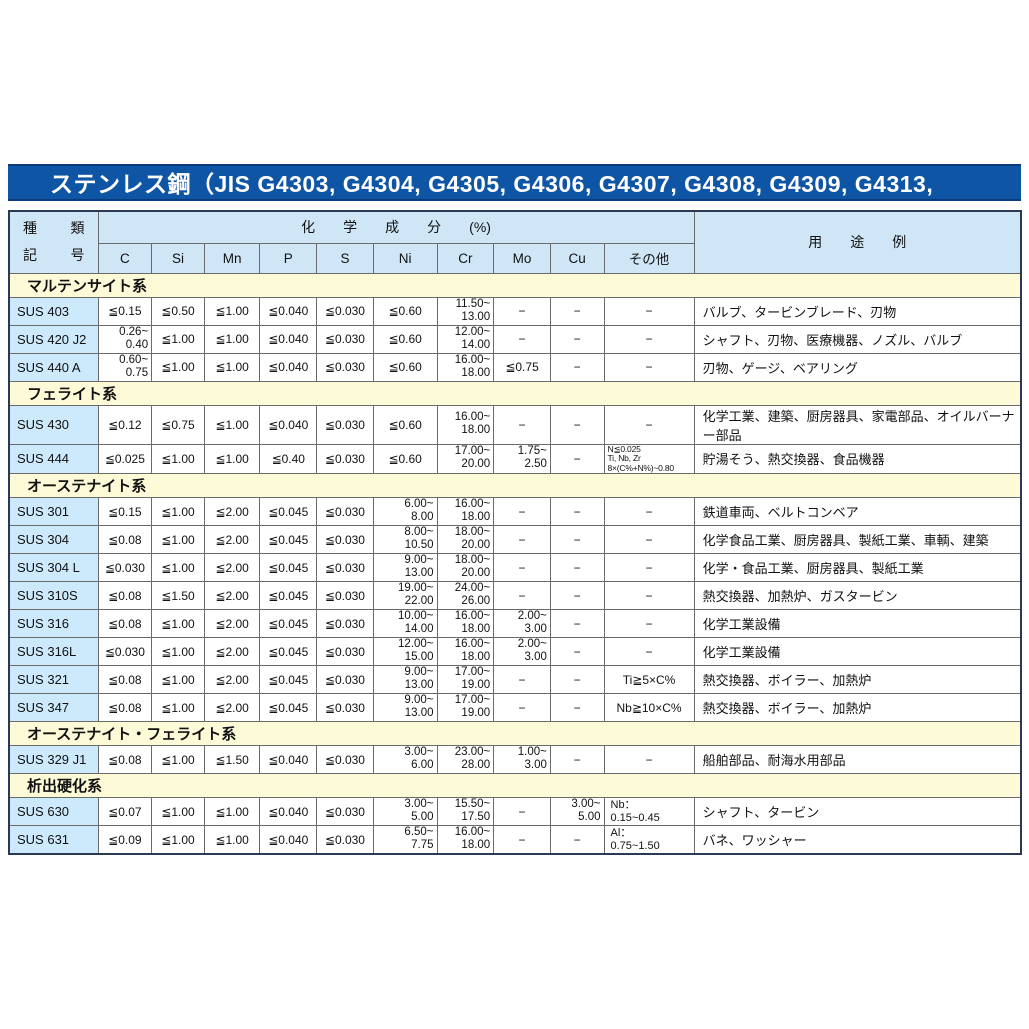  What do you see at coordinates (288, 311) in the screenshot?
I see `cell-p: ≦0.040` at bounding box center [288, 311].